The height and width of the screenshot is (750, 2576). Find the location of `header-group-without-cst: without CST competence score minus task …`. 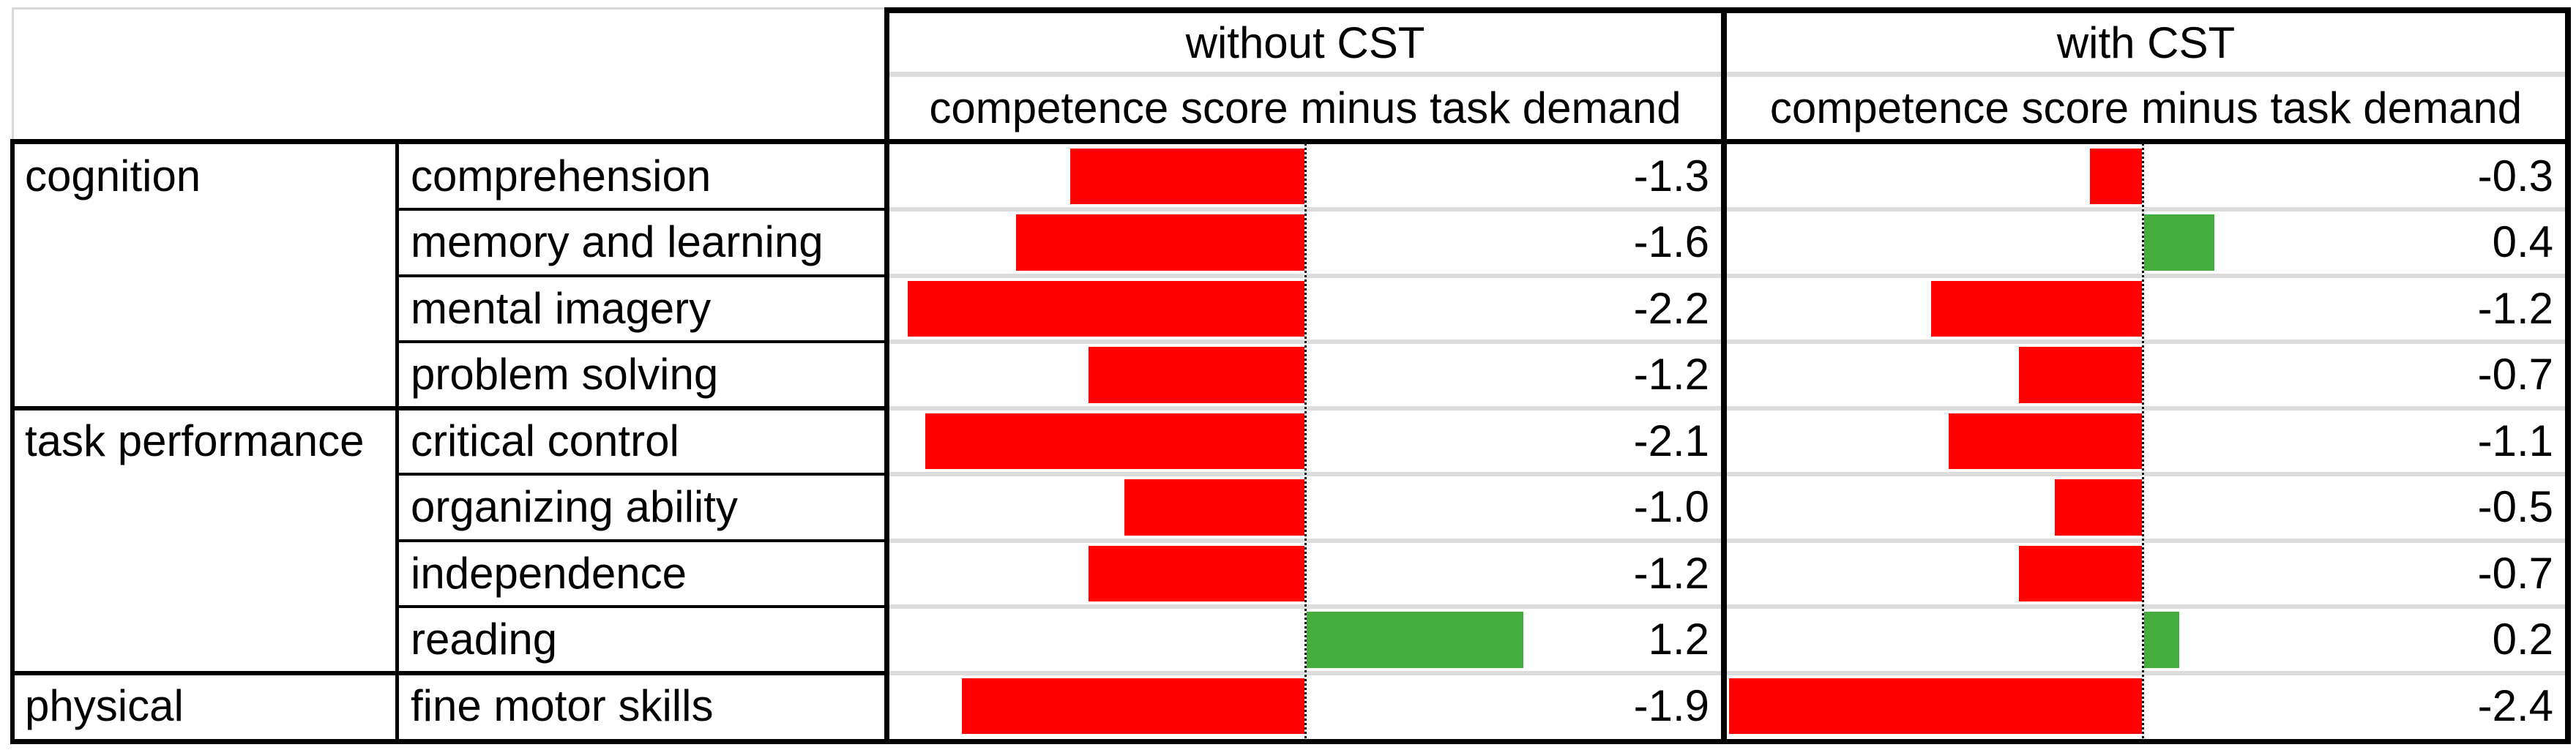

header-group-without-cst: without CST competence score minus task … is located at coordinates (1305, 76).